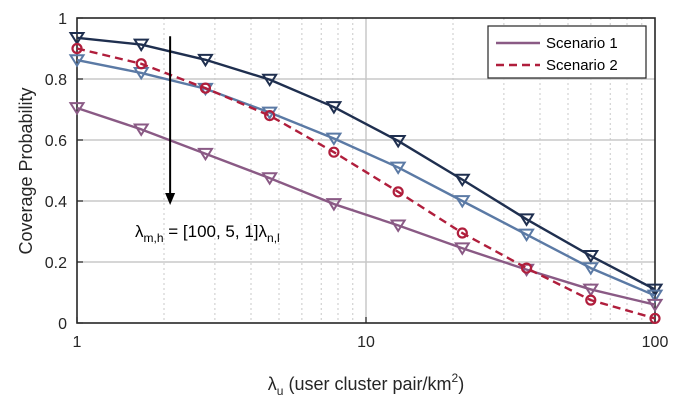 The height and width of the screenshot is (402, 676). Describe the element at coordinates (582, 43) in the screenshot. I see `legend-label: Scenario 1` at that location.